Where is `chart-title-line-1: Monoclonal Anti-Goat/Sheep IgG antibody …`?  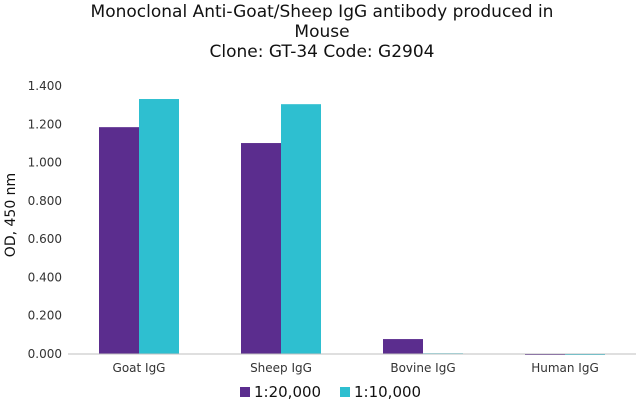
chart-title-line-1: Monoclonal Anti-Goat/Sheep IgG antibody … is located at coordinates (322, 12).